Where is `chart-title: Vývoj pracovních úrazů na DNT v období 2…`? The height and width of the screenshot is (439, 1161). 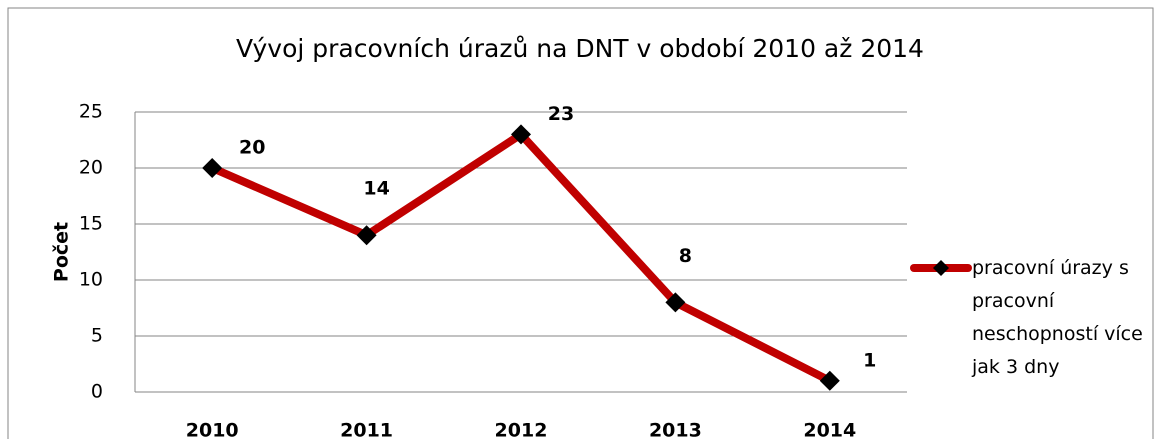 chart-title: Vývoj pracovních úrazů na DNT v období 2… is located at coordinates (580, 48).